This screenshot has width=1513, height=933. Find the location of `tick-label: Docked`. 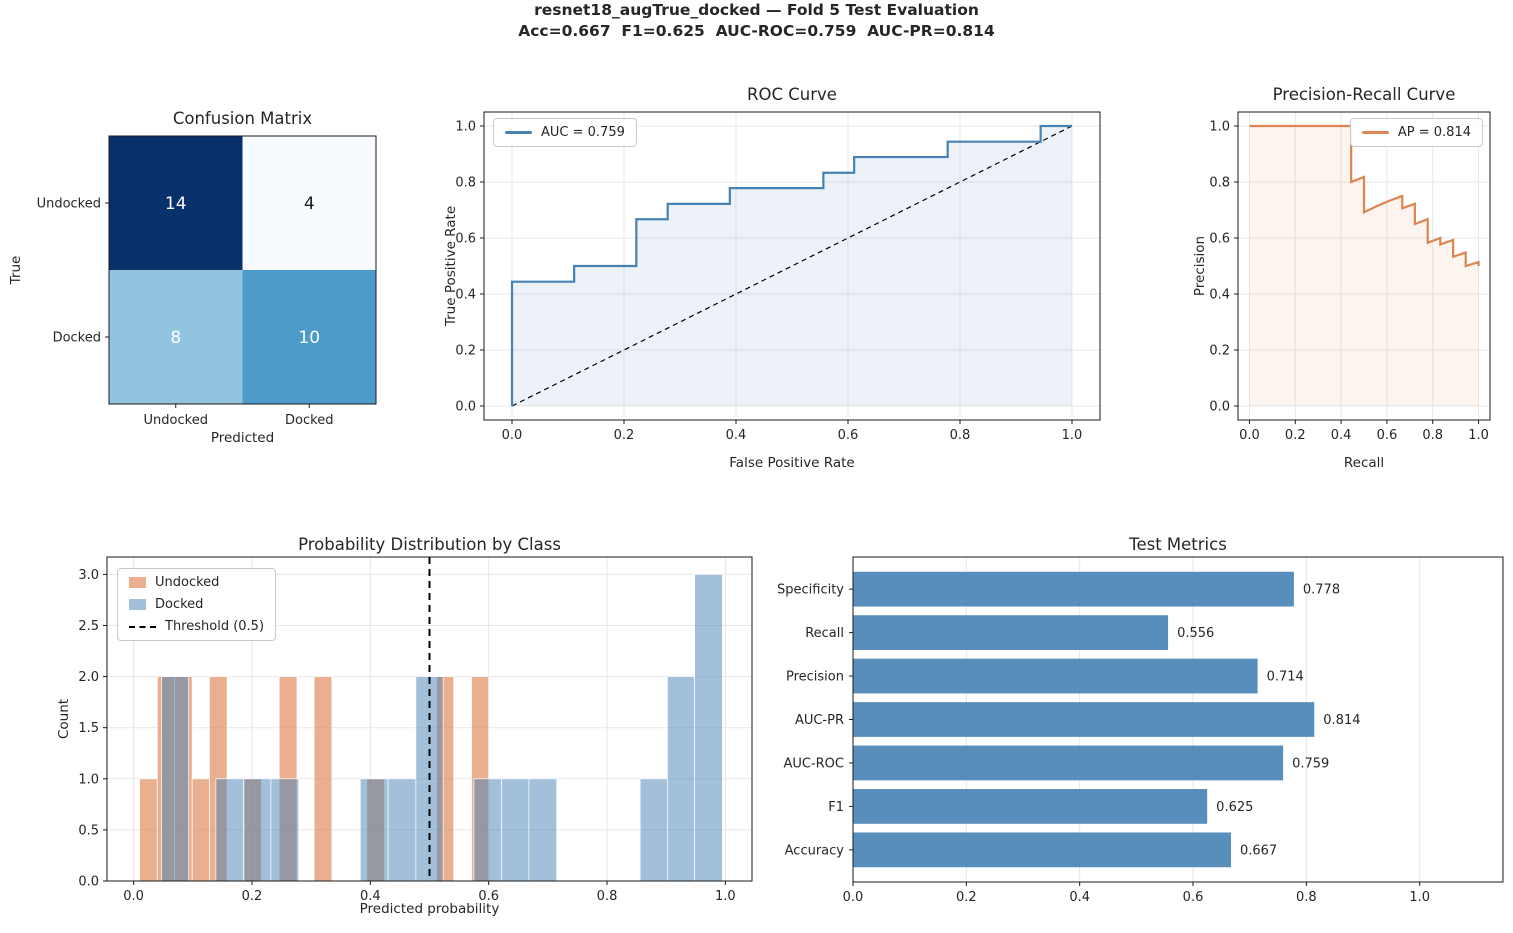

tick-label: Docked is located at coordinates (77, 338).